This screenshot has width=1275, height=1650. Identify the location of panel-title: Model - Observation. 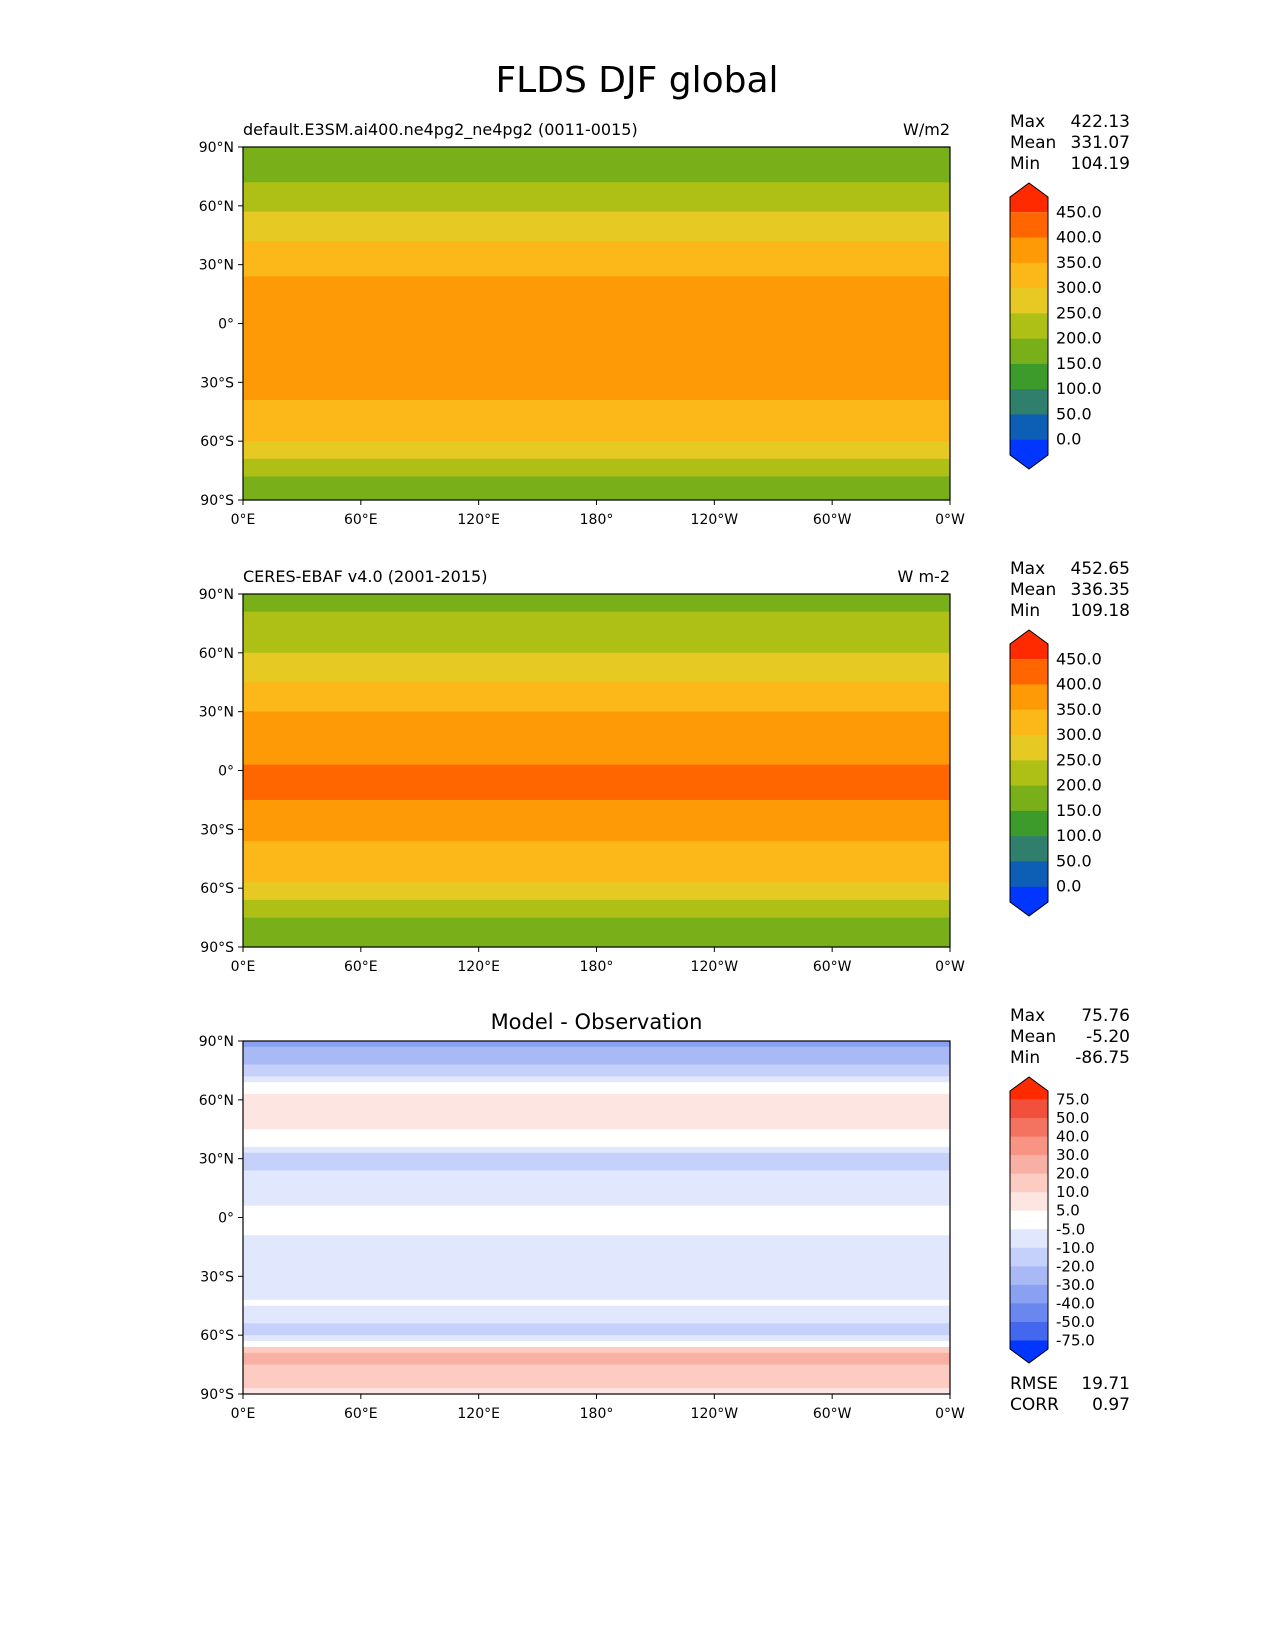
(597, 1022).